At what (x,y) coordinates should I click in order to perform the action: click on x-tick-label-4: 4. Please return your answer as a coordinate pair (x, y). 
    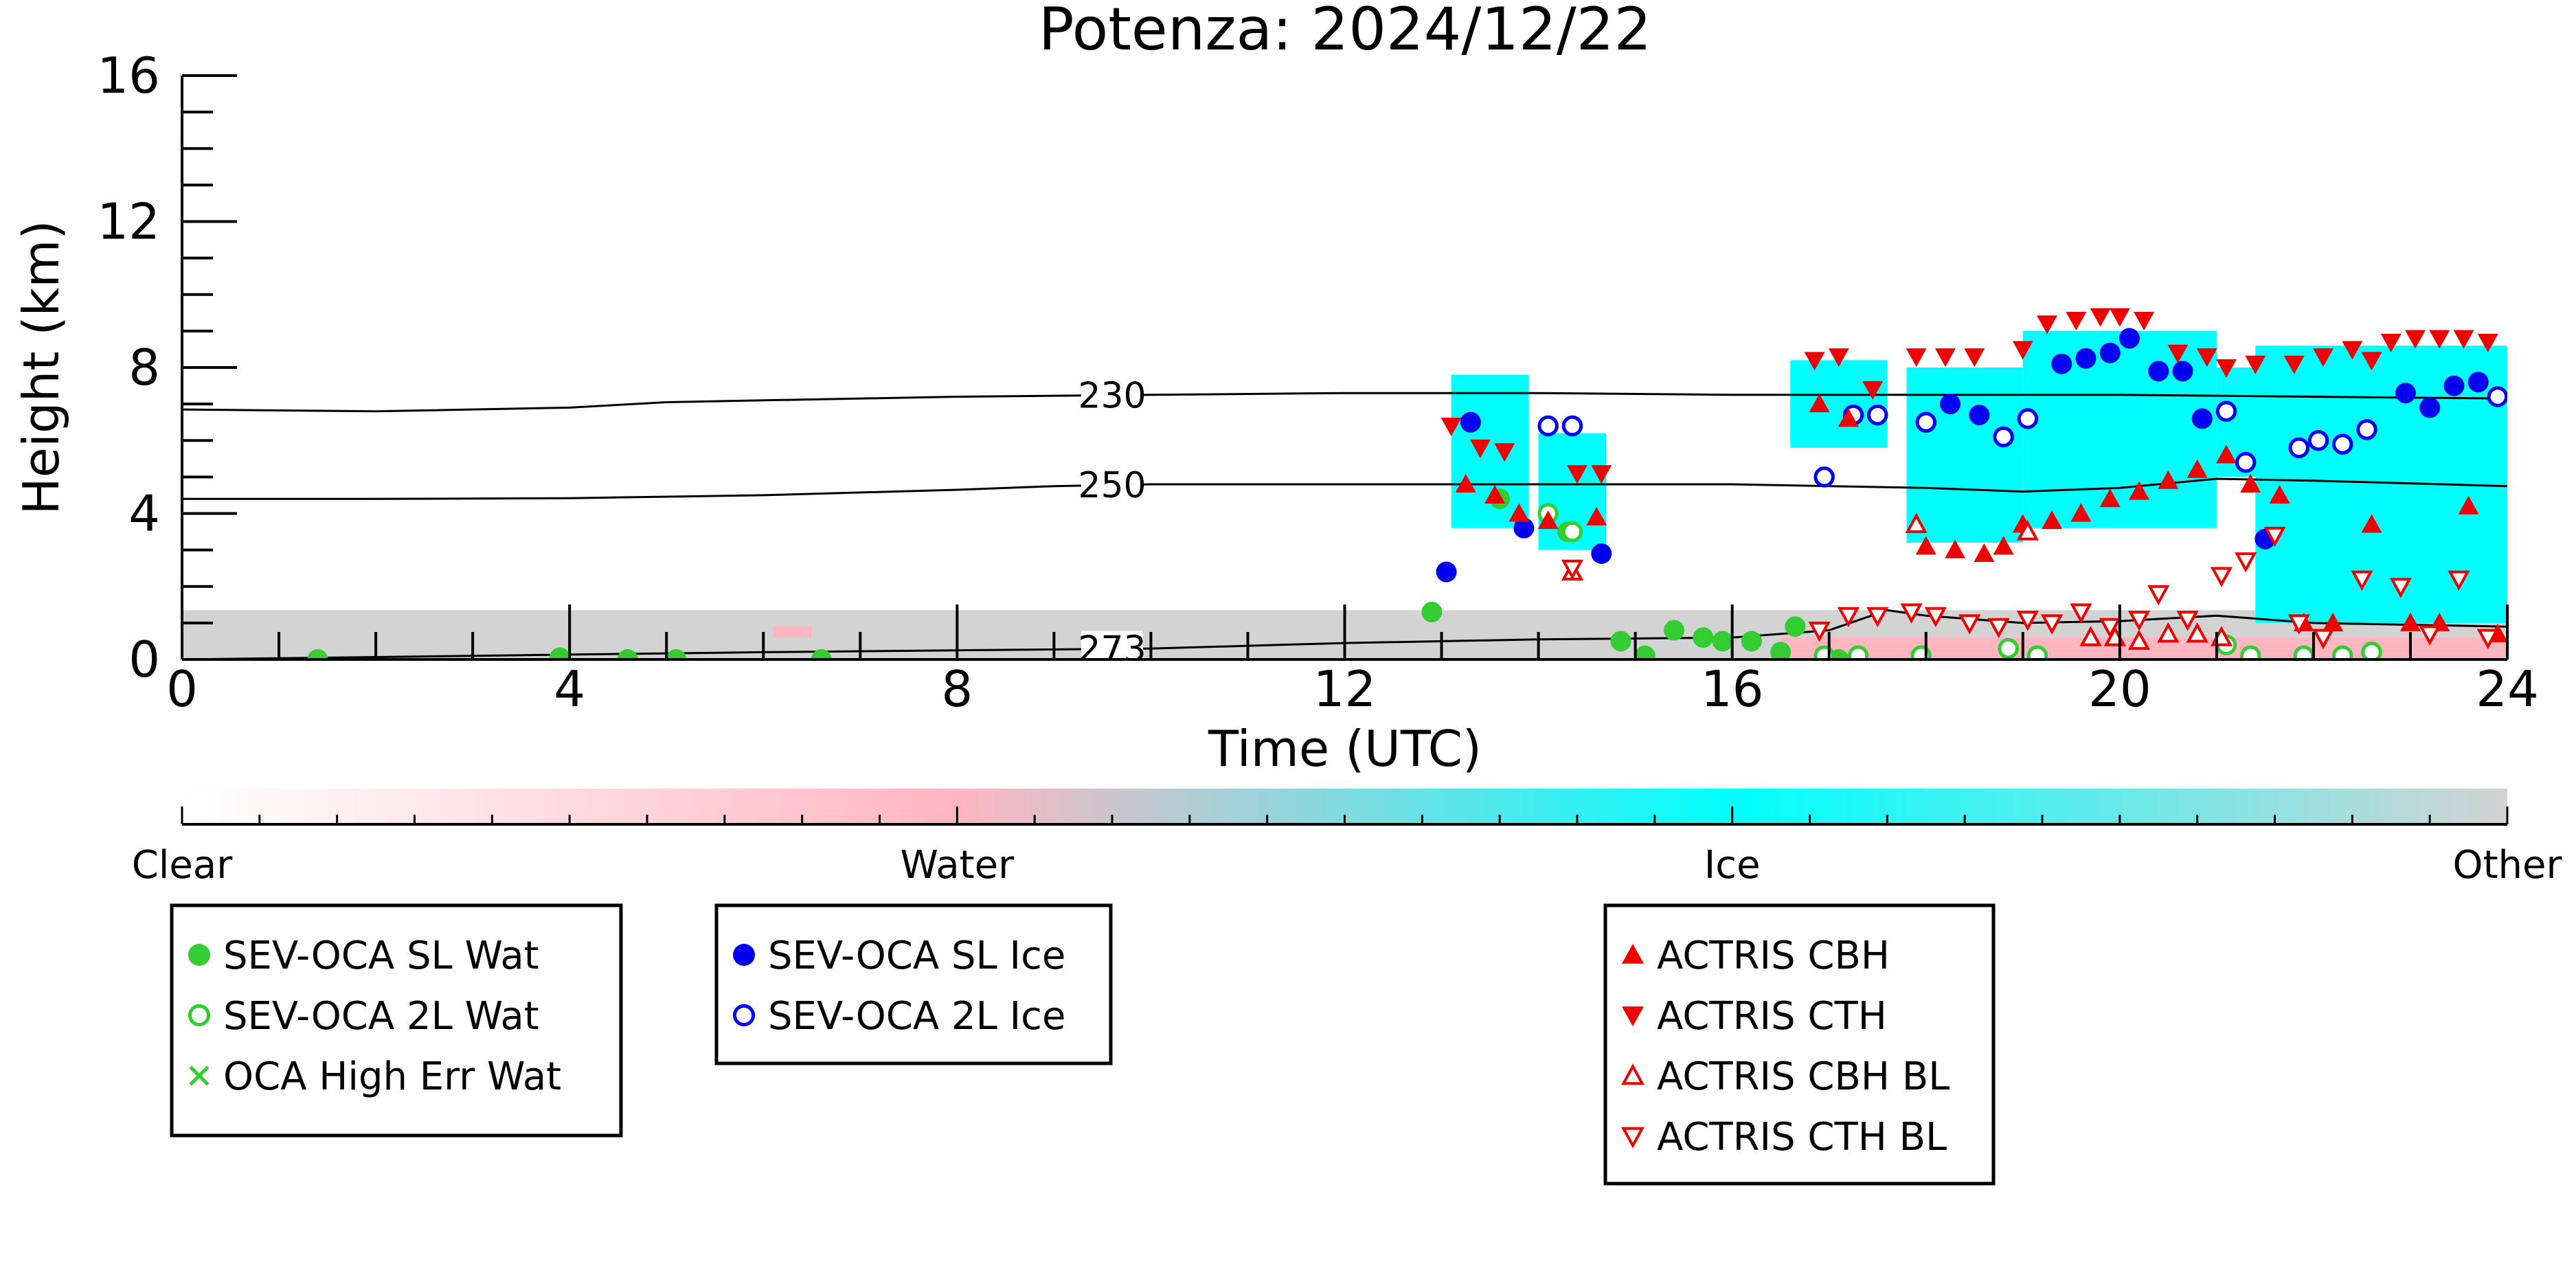
    Looking at the image, I should click on (569, 689).